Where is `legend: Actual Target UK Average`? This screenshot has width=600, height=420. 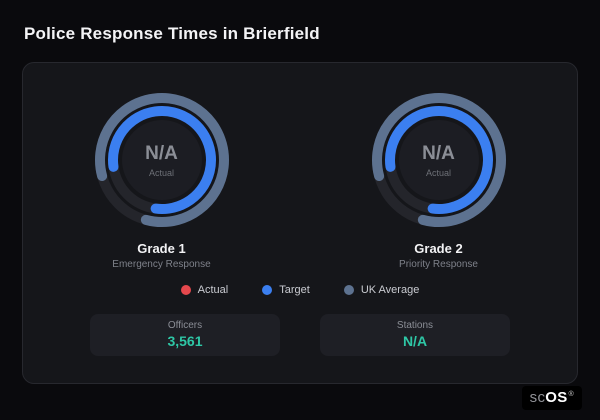
legend: Actual Target UK Average is located at coordinates (300, 290).